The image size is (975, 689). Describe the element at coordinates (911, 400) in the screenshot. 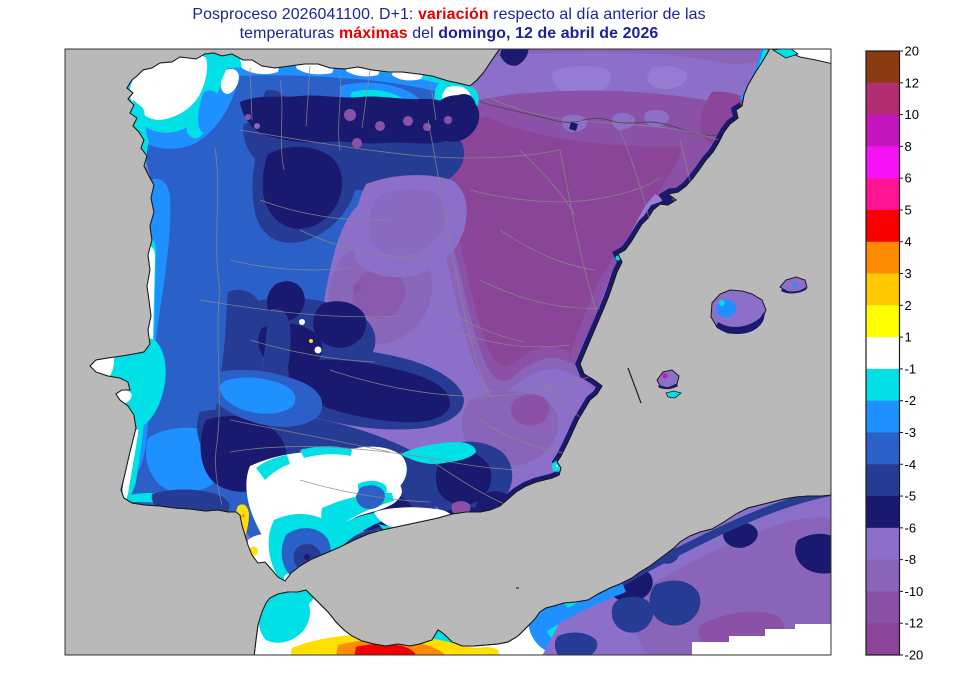

I see `svg-text: -2` at that location.